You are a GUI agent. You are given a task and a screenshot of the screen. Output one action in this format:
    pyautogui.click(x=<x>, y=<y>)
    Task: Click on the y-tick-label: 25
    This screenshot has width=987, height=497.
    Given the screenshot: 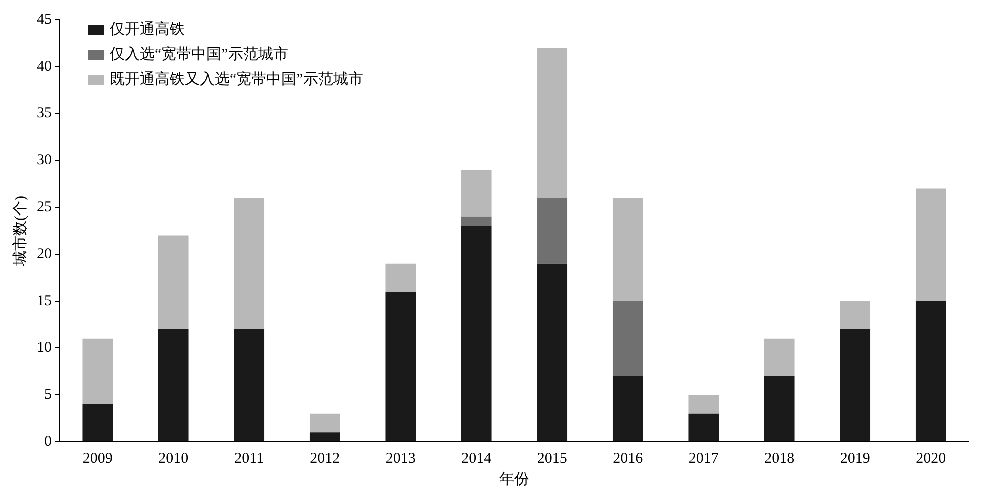 What is the action you would take?
    pyautogui.click(x=44, y=207)
    